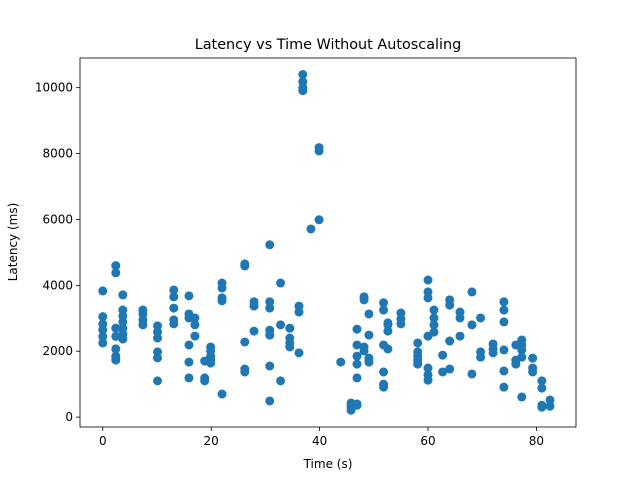  I want to click on x-tick-label: 40, so click(319, 441).